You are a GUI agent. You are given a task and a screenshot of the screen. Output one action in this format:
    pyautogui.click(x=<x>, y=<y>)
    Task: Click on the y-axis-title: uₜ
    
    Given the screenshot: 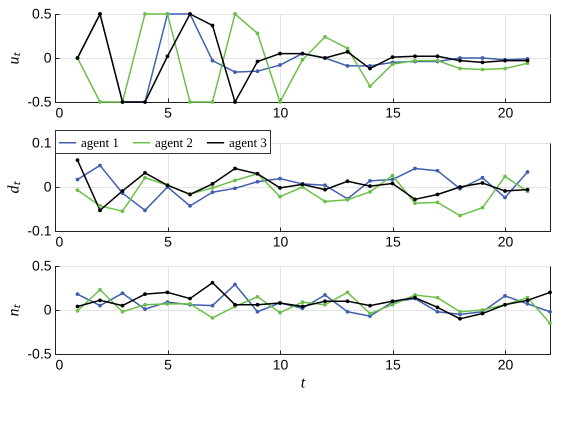 What is the action you would take?
    pyautogui.click(x=13, y=58)
    